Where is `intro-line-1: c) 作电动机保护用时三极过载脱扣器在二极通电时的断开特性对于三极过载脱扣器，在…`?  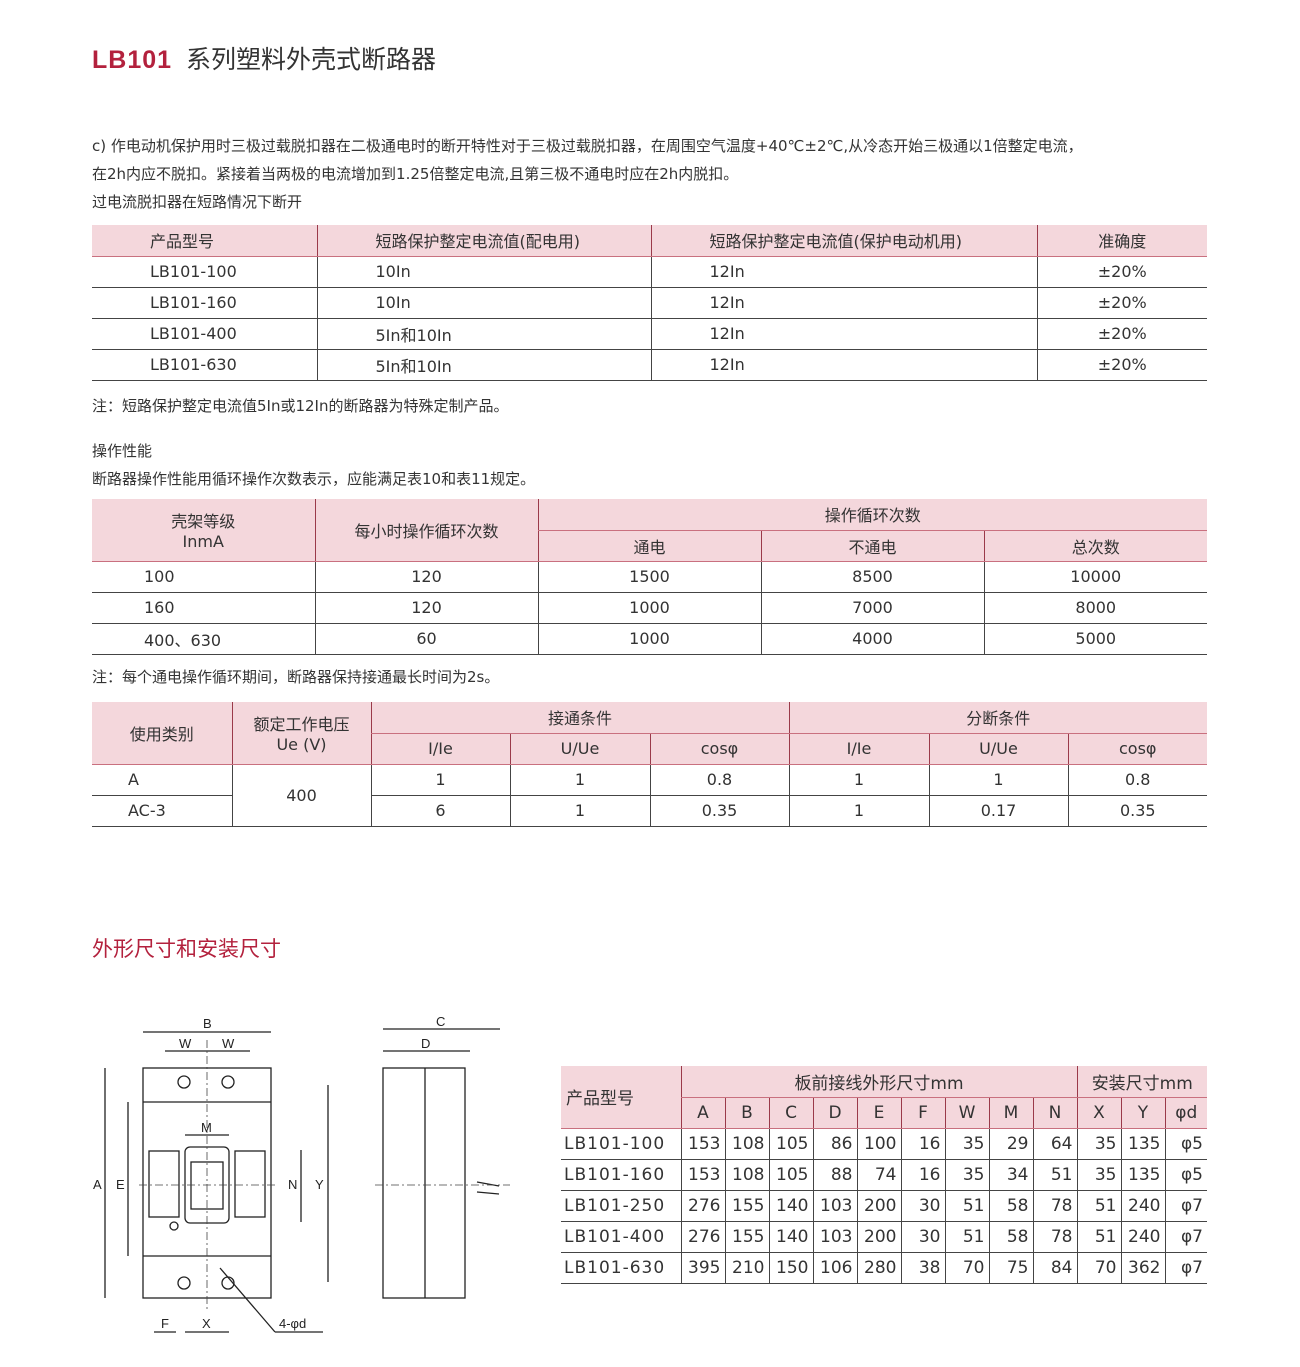 intro-line-1: c) 作电动机保护用时三极过载脱扣器在二极通电时的断开特性对于三极过载脱扣器，在… is located at coordinates (587, 146).